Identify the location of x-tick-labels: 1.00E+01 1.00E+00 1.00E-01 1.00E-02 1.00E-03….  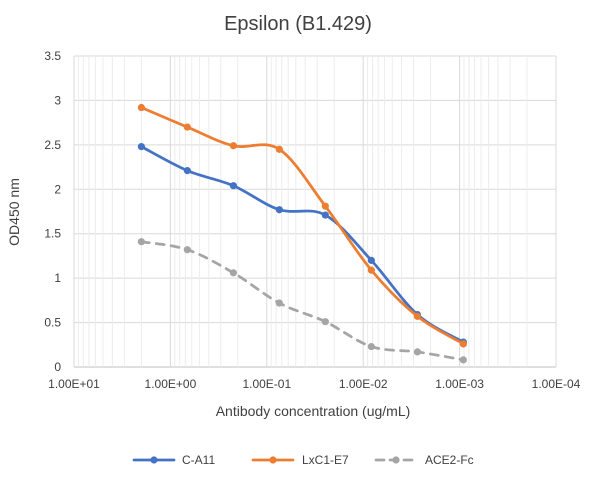
(314, 384).